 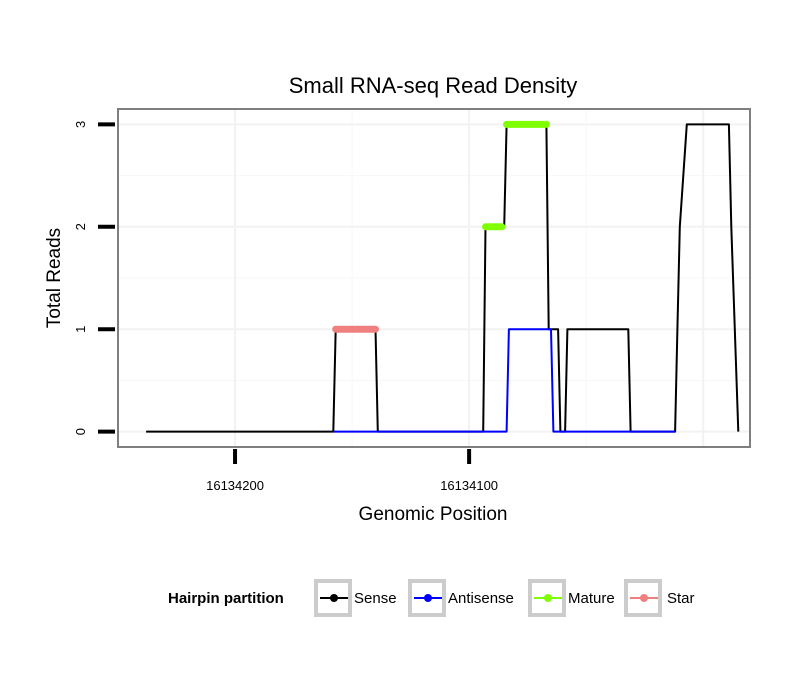 I want to click on x-tick-label: 16134100, so click(x=469, y=485).